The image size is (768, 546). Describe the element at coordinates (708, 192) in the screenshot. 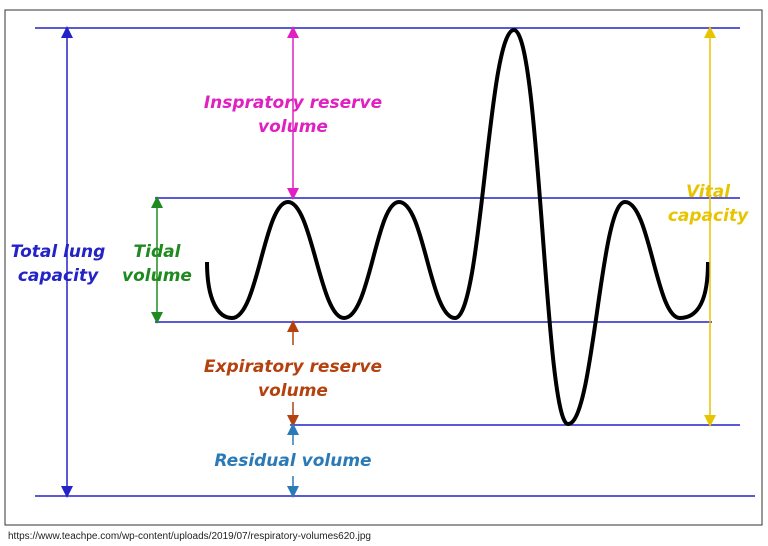

I see `label: Vital` at that location.